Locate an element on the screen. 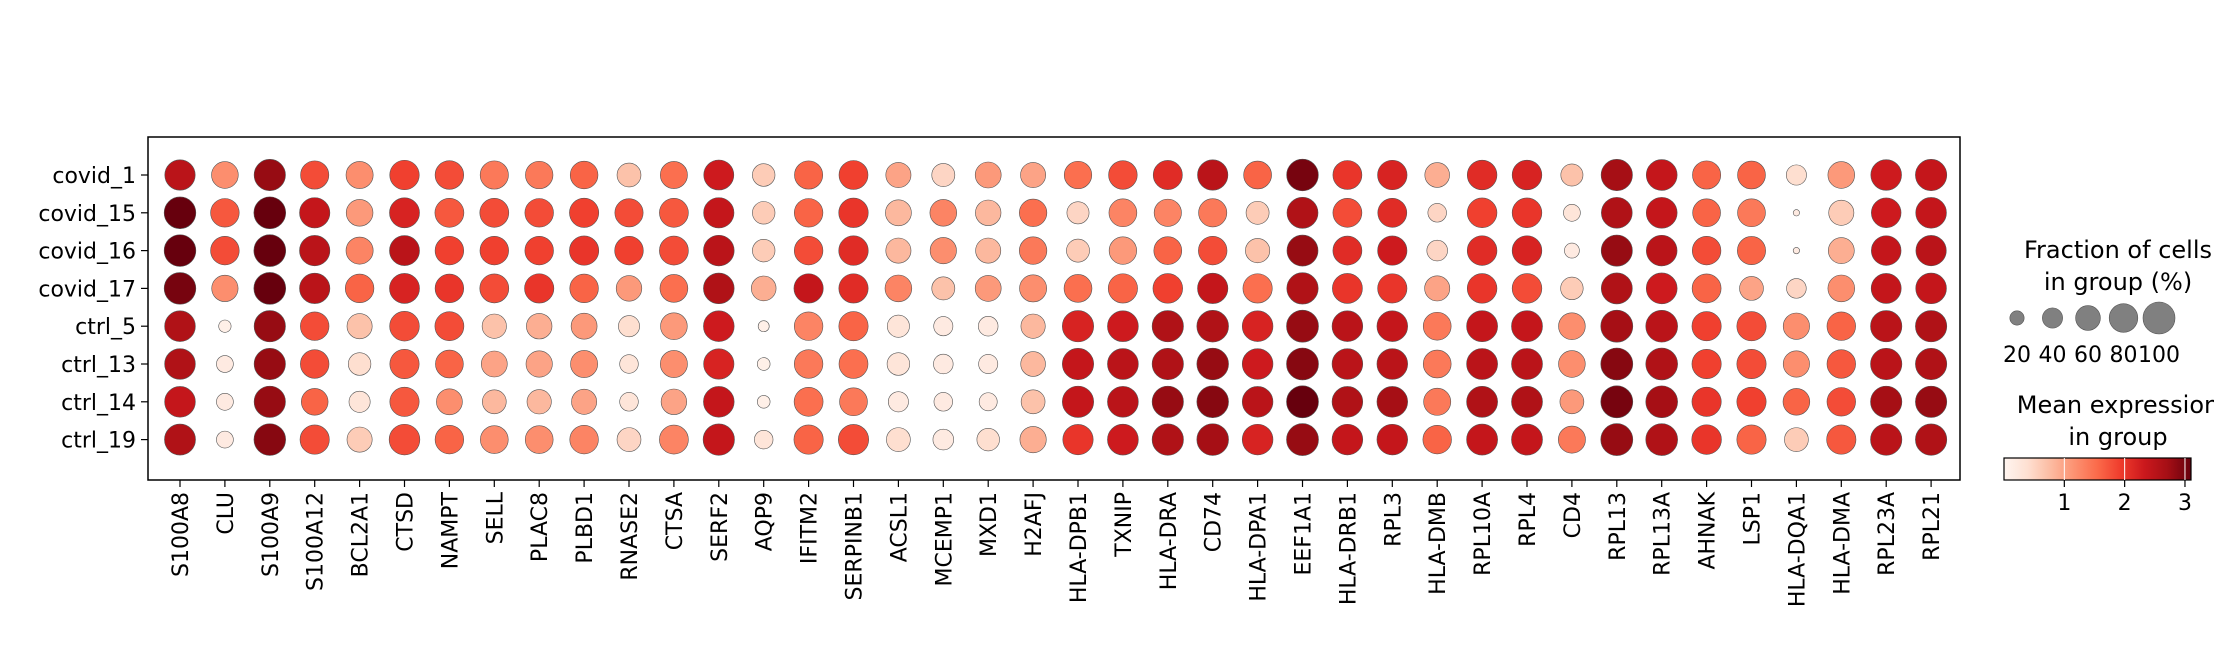 The width and height of the screenshot is (2214, 650). dot-ctrl-19-ifitm2 is located at coordinates (808, 439).